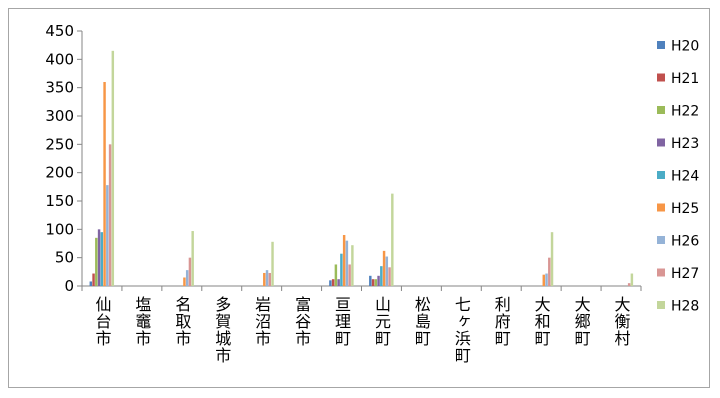 The image size is (720, 398). Describe the element at coordinates (621, 321) in the screenshot. I see `x-tick-label: 大衡村` at that location.